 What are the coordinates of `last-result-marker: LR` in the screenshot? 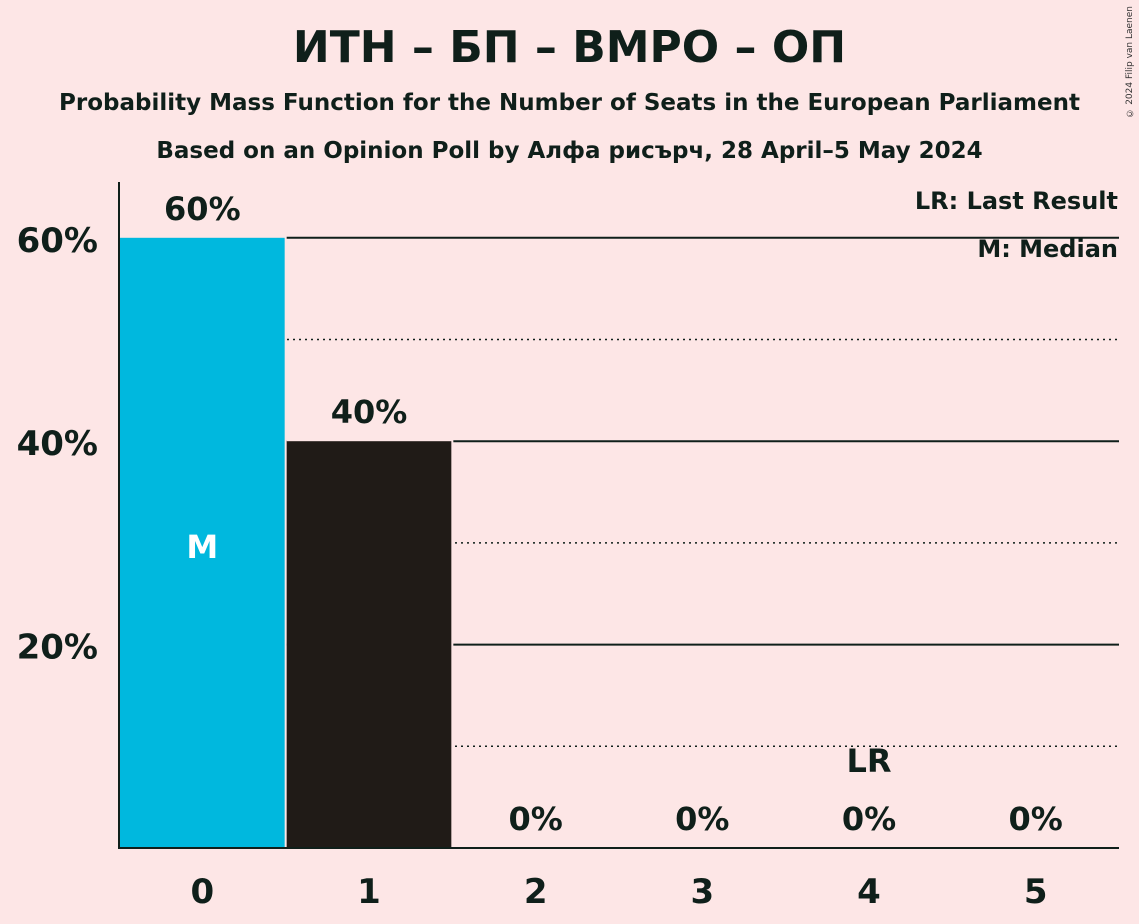 It's located at (868, 761).